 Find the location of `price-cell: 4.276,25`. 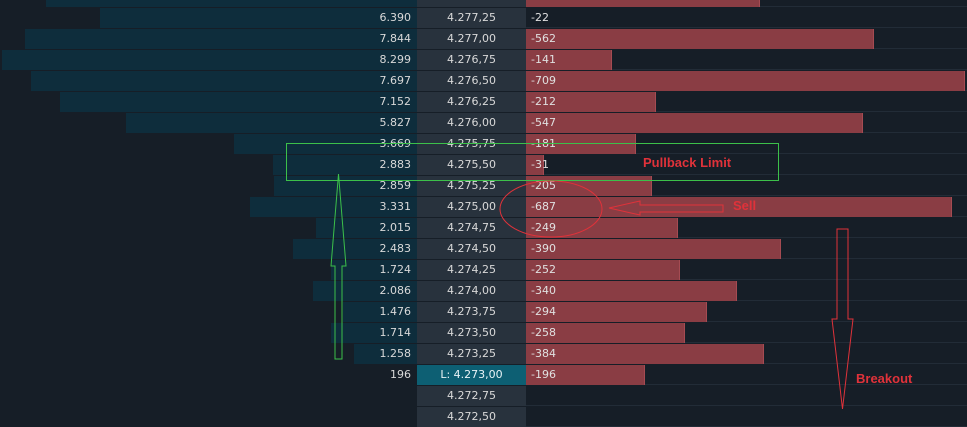

price-cell: 4.276,25 is located at coordinates (471, 102).